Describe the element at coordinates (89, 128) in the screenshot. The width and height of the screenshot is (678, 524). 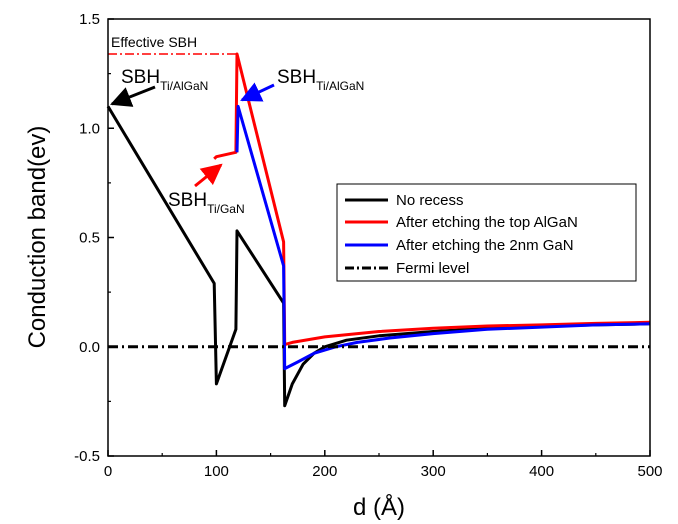
I see `y-tick-label: 1.0` at that location.